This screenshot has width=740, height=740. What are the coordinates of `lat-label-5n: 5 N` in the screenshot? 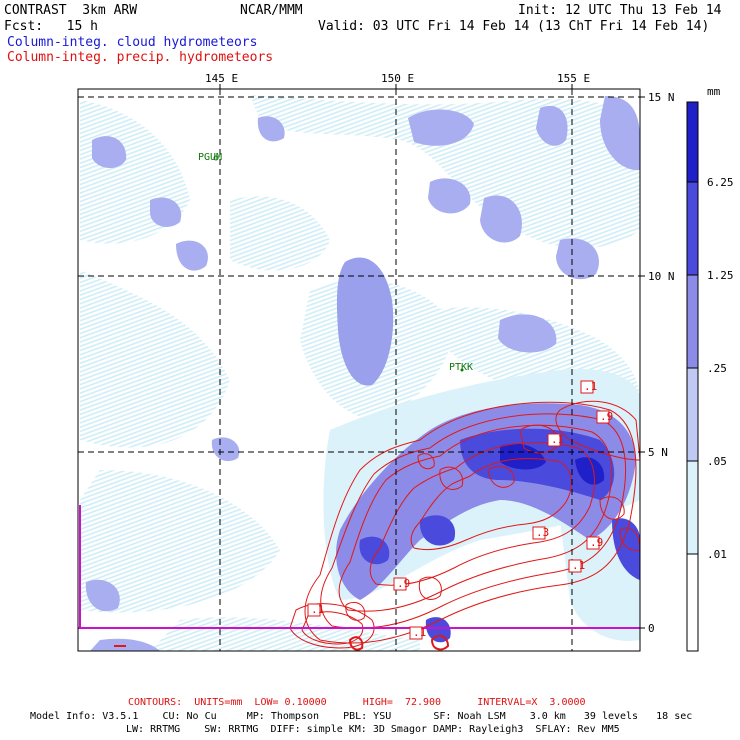 It's located at (658, 452).